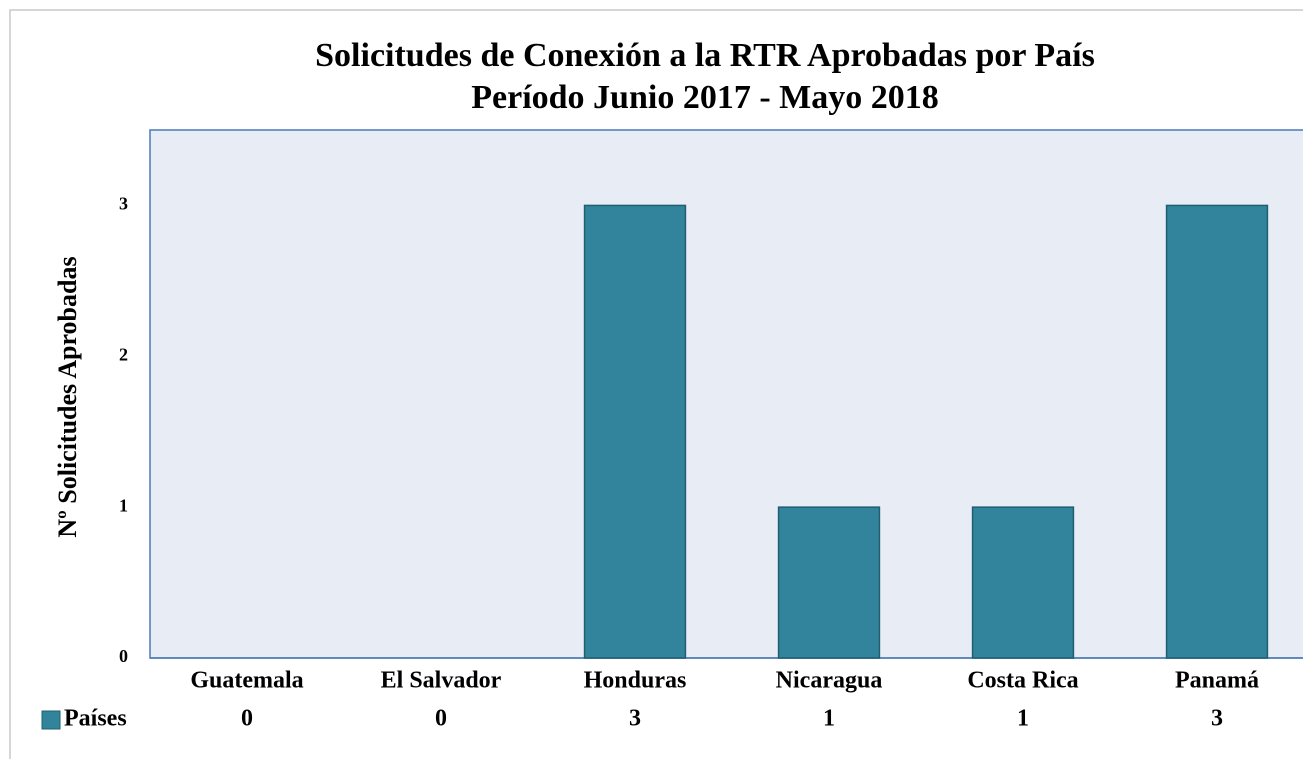 The image size is (1303, 759). Describe the element at coordinates (123, 204) in the screenshot. I see `y-tick-label: 3` at that location.